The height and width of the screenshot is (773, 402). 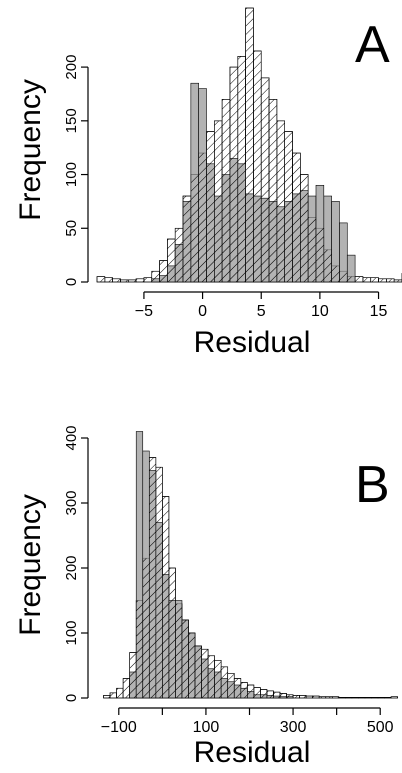 What do you see at coordinates (320, 311) in the screenshot?
I see `panel-a-x-tick-label: 10` at bounding box center [320, 311].